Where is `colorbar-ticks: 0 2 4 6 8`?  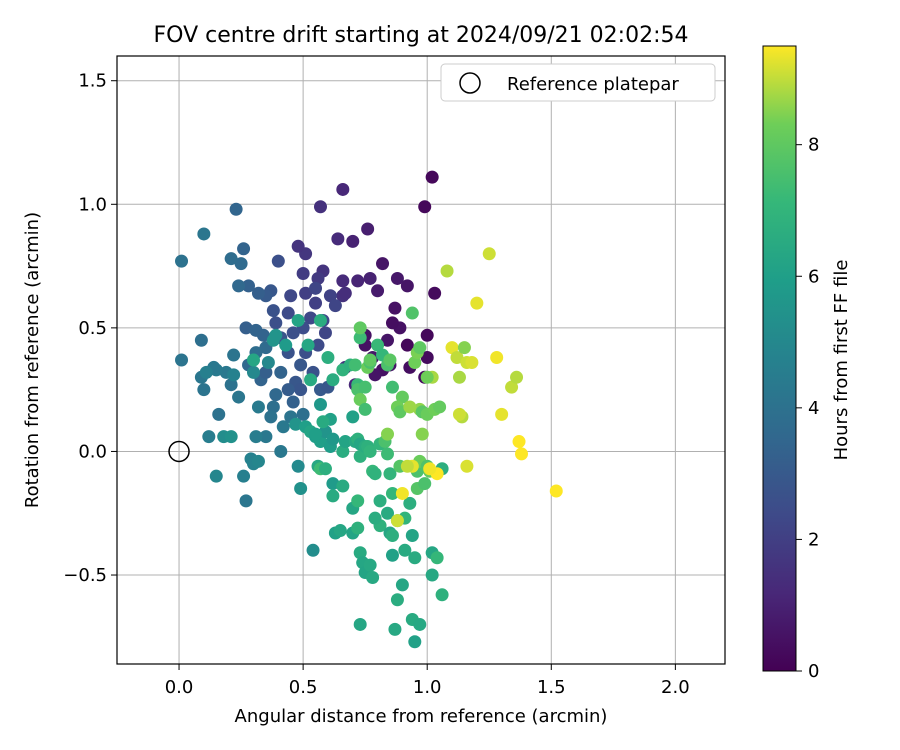
colorbar-ticks: 0 2 4 6 8 is located at coordinates (807, 408).